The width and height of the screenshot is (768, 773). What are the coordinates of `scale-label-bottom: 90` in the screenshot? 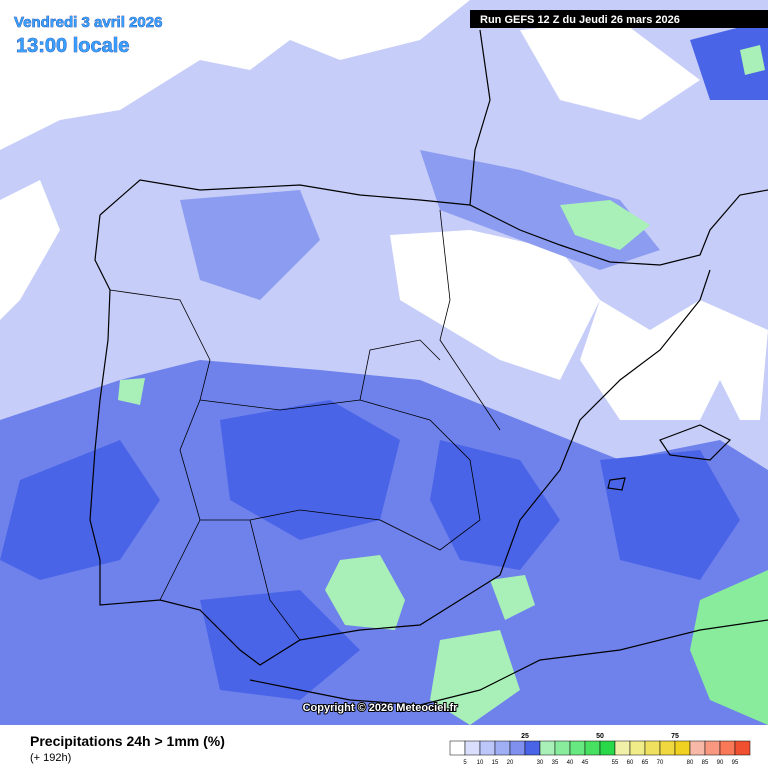 It's located at (720, 763).